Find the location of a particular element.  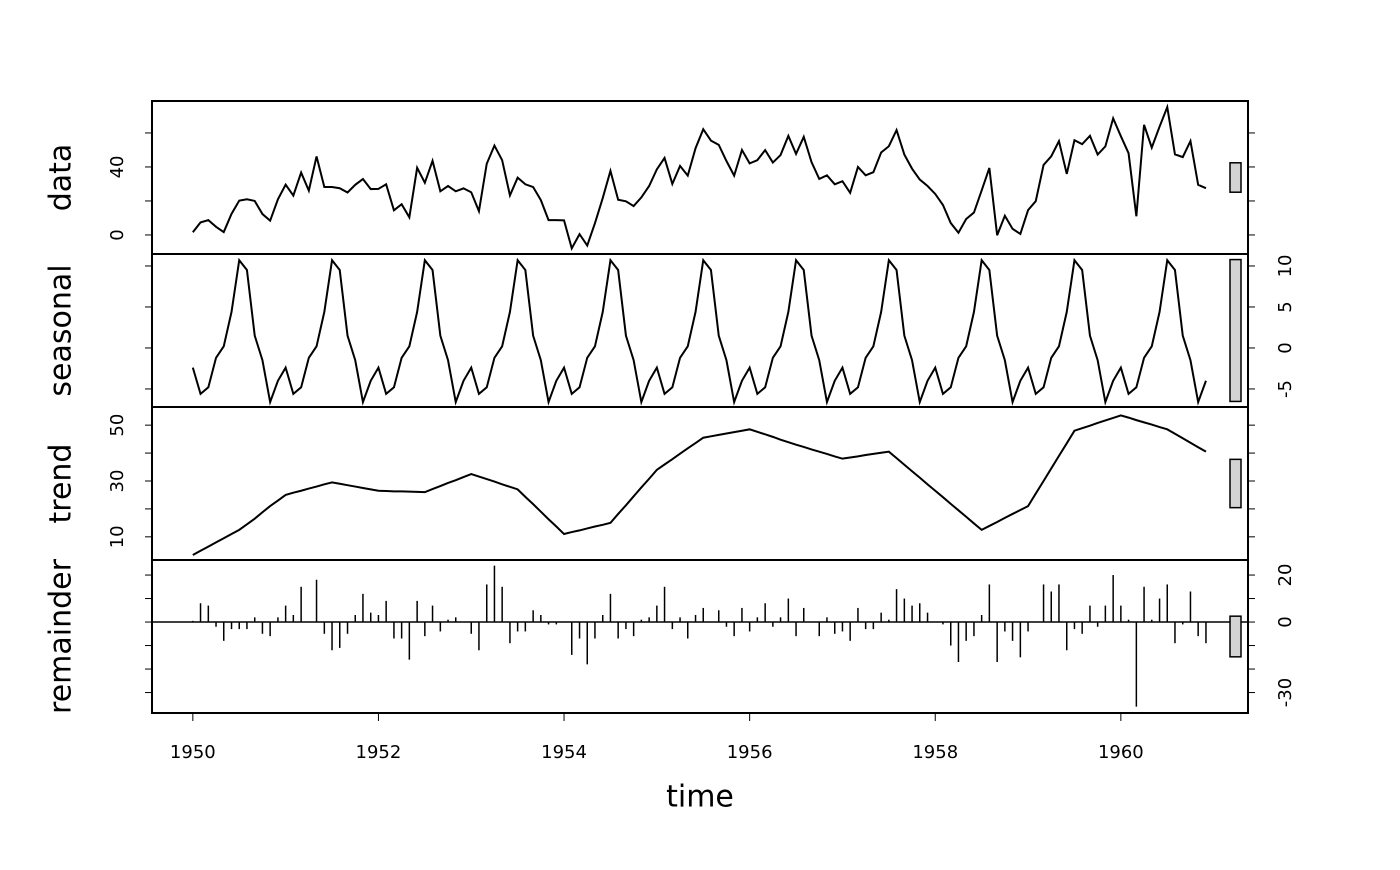

x-axis-label: time is located at coordinates (700, 797).